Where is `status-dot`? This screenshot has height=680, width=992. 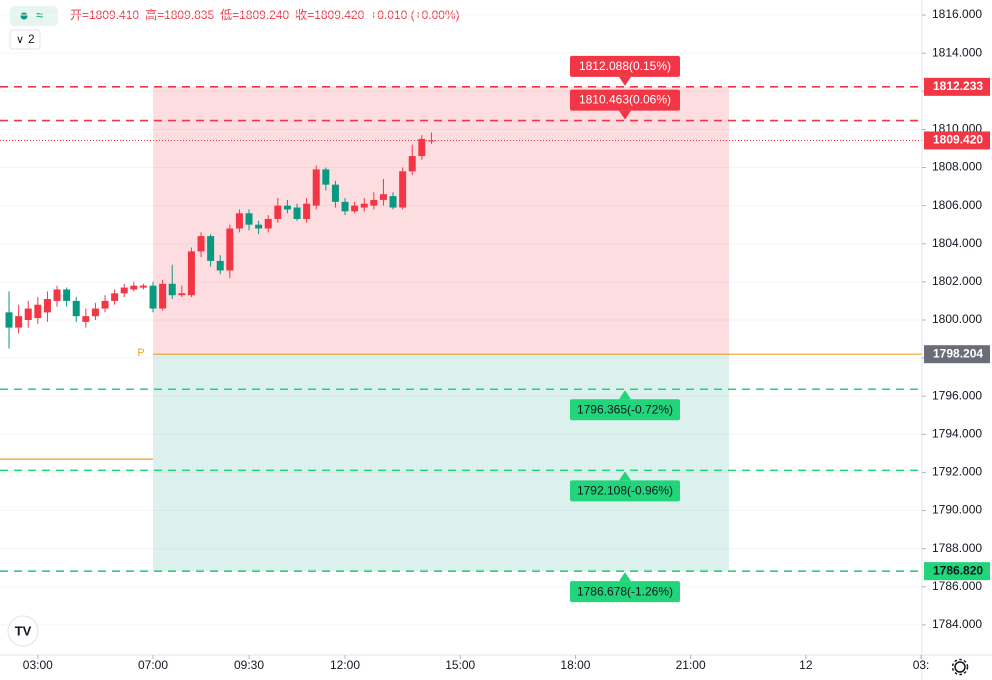
status-dot is located at coordinates (24, 16).